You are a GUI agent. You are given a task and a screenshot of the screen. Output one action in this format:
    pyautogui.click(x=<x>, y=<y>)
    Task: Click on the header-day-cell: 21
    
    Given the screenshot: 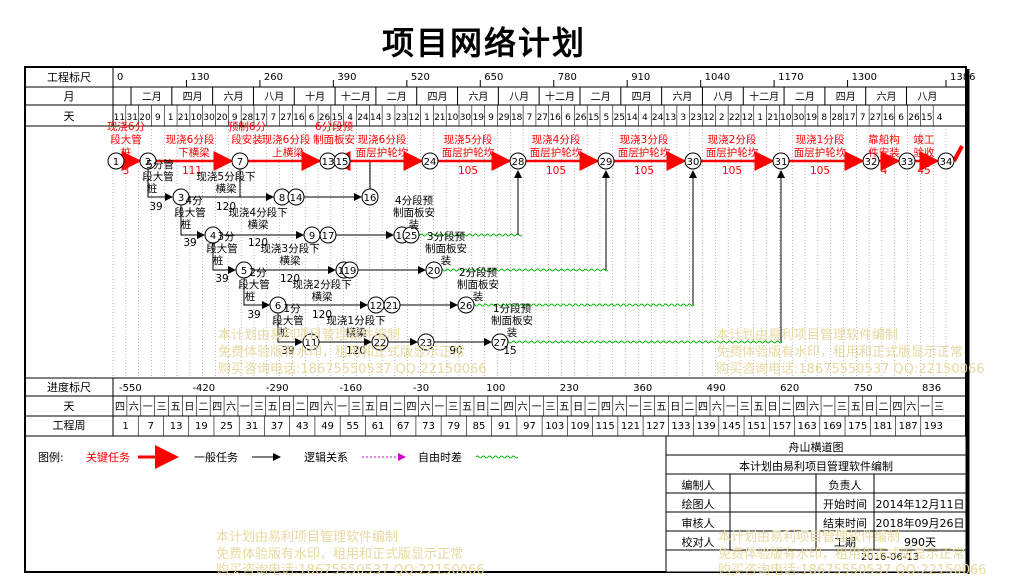 What is the action you would take?
    pyautogui.click(x=439, y=118)
    